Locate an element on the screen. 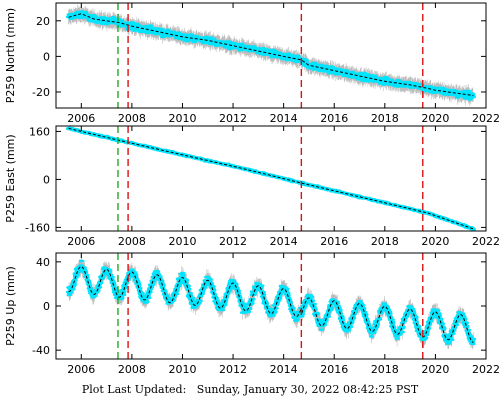 This screenshot has height=400, width=500. east-xtick-label: 2010 is located at coordinates (182, 241).